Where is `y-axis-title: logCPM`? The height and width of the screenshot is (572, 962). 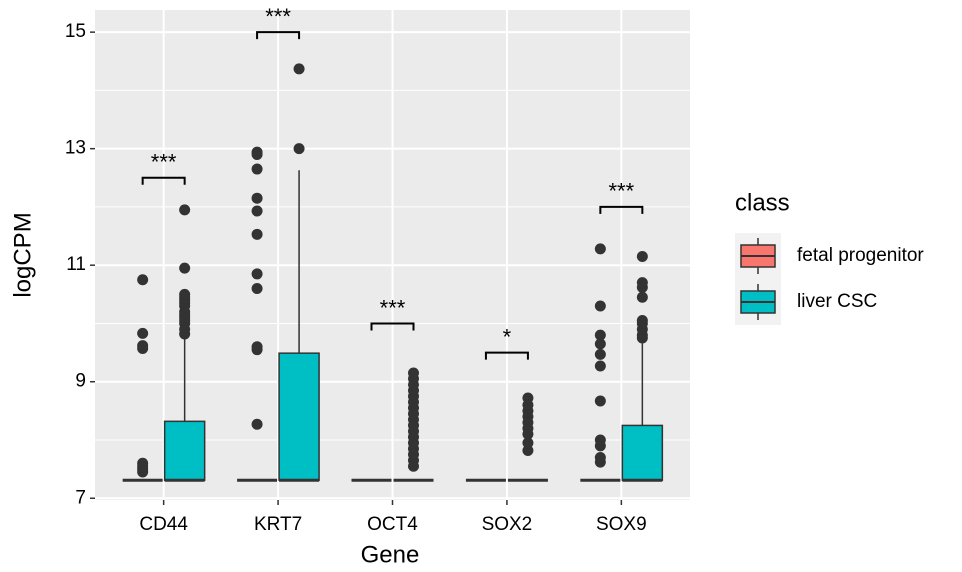 y-axis-title: logCPM is located at coordinates (22, 254).